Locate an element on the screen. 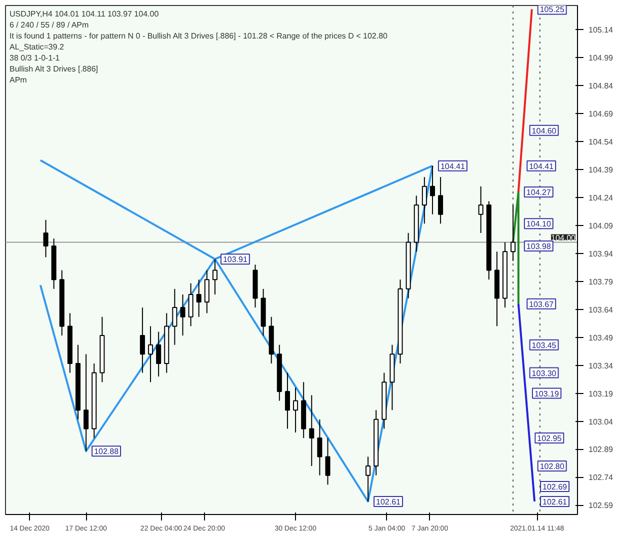 This screenshot has height=540, width=620. annotation: 102.69 is located at coordinates (555, 487).